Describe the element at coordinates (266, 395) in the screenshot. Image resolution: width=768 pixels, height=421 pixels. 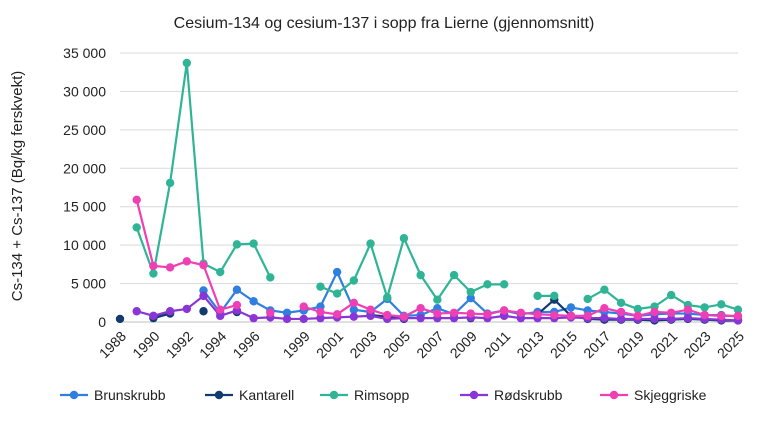
I see `legend-label: Kantarell` at that location.